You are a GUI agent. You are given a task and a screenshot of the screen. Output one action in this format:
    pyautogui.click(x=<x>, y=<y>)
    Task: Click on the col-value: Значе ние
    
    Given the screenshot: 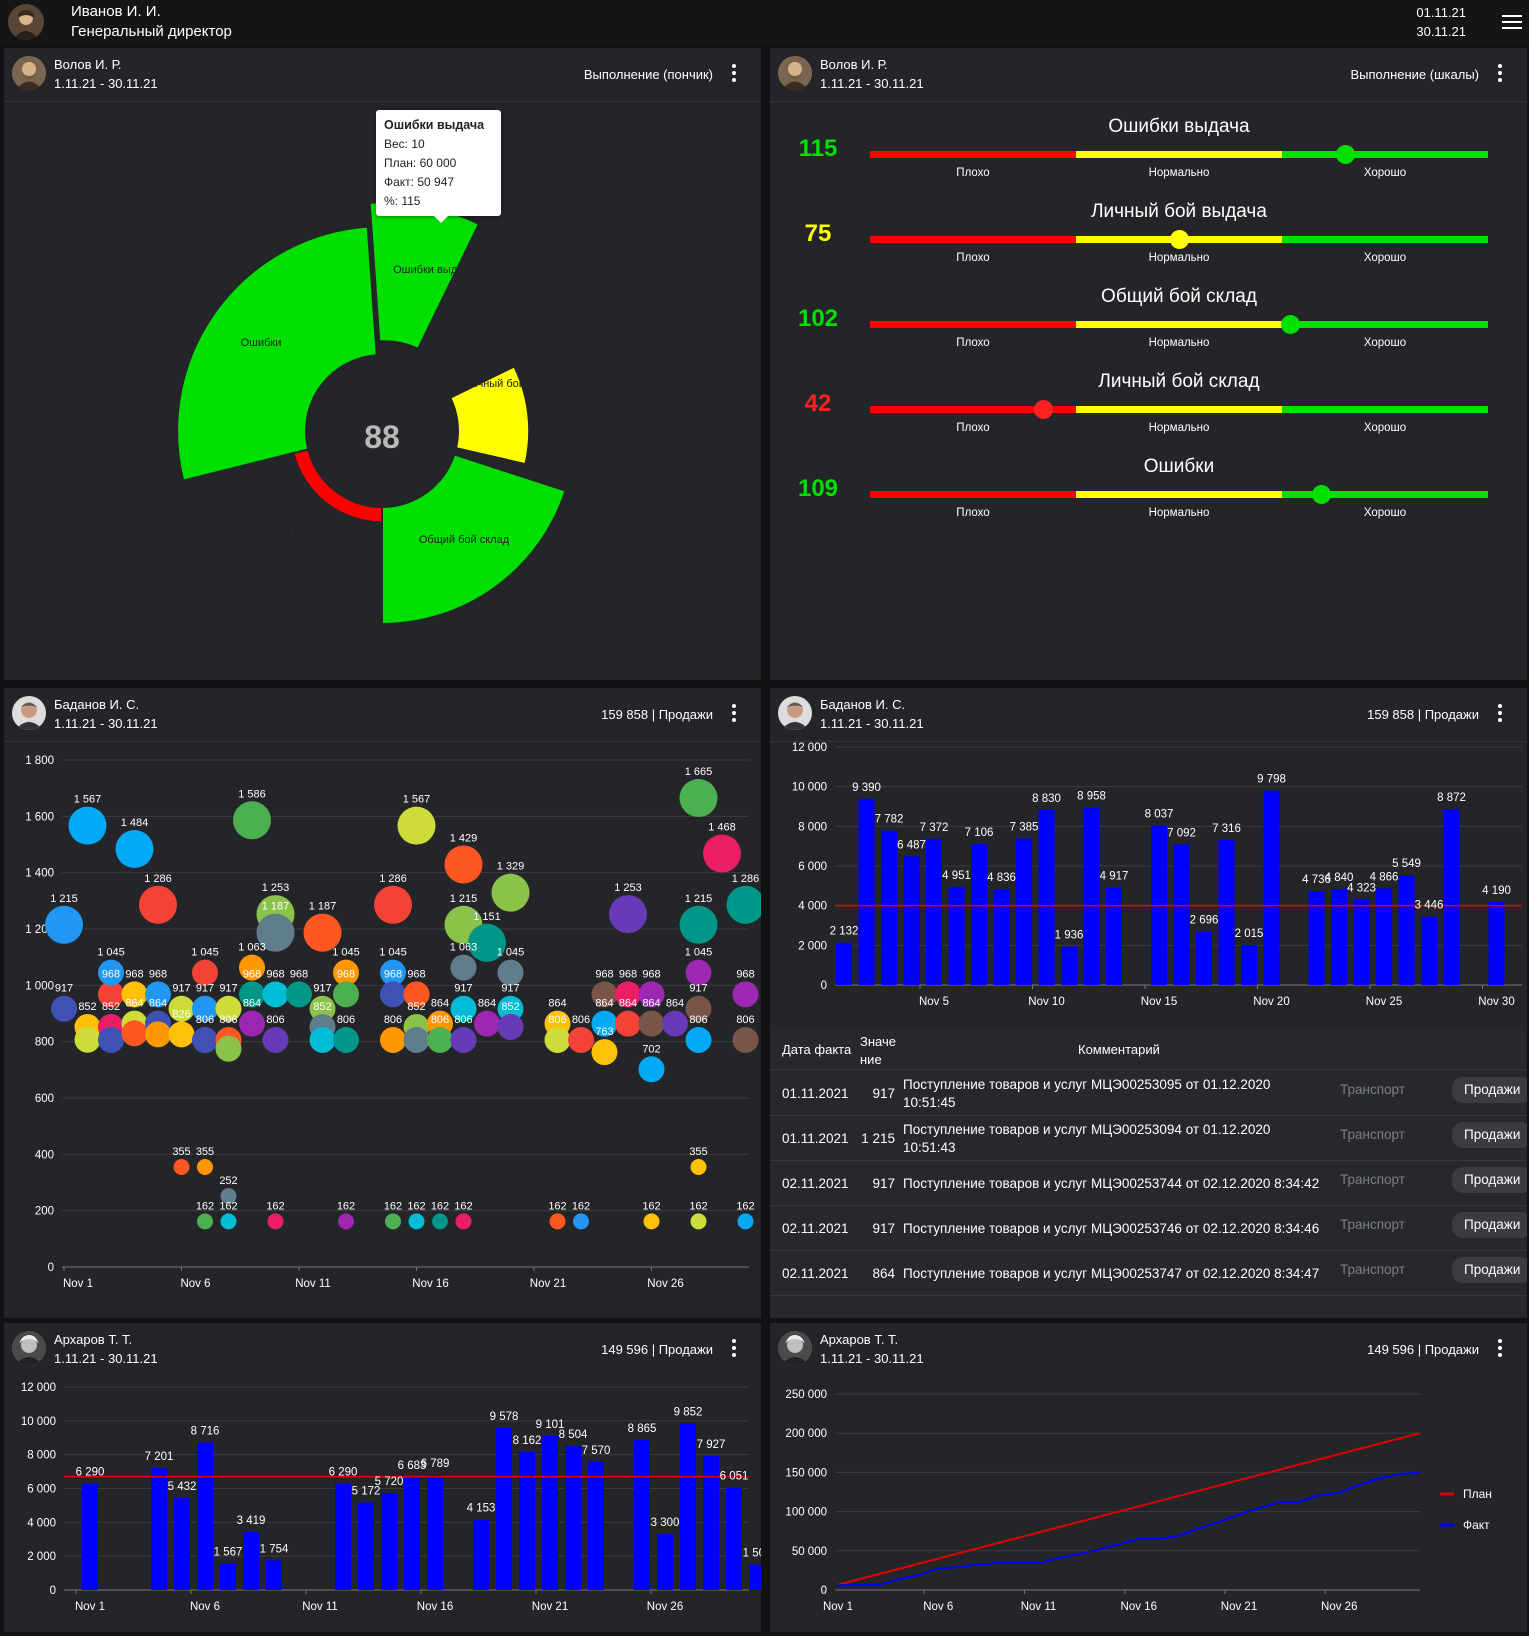 What is the action you would take?
    pyautogui.click(x=878, y=1050)
    